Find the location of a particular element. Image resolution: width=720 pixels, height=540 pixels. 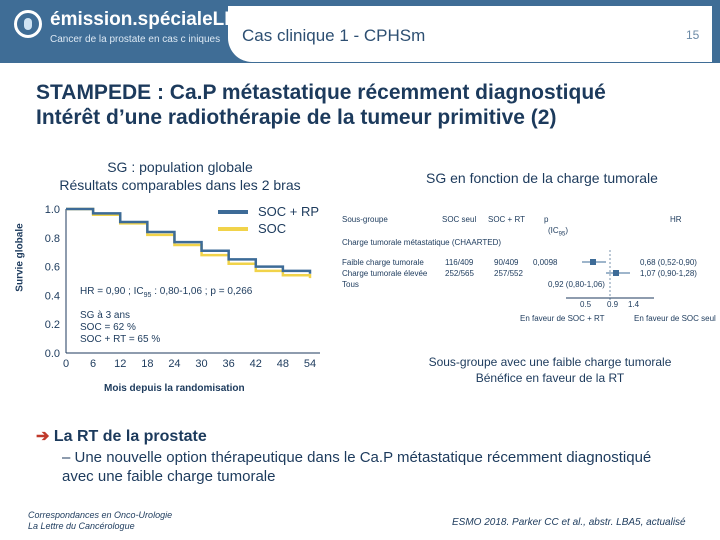

legend-label-soc-rp: SOC + RP is located at coordinates (289, 211).